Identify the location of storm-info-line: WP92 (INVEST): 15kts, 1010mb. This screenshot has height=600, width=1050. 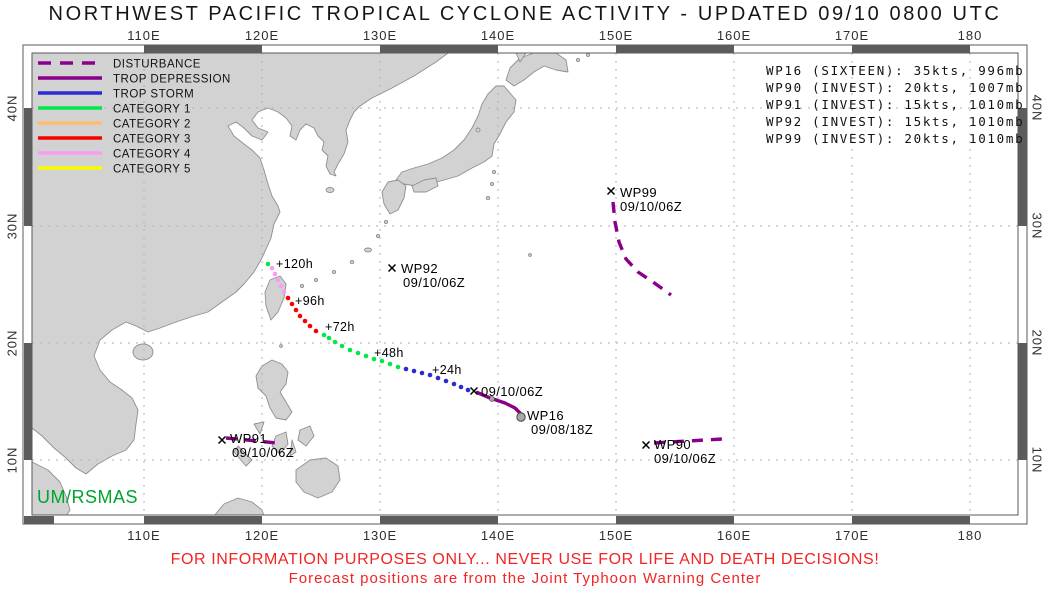
(895, 121).